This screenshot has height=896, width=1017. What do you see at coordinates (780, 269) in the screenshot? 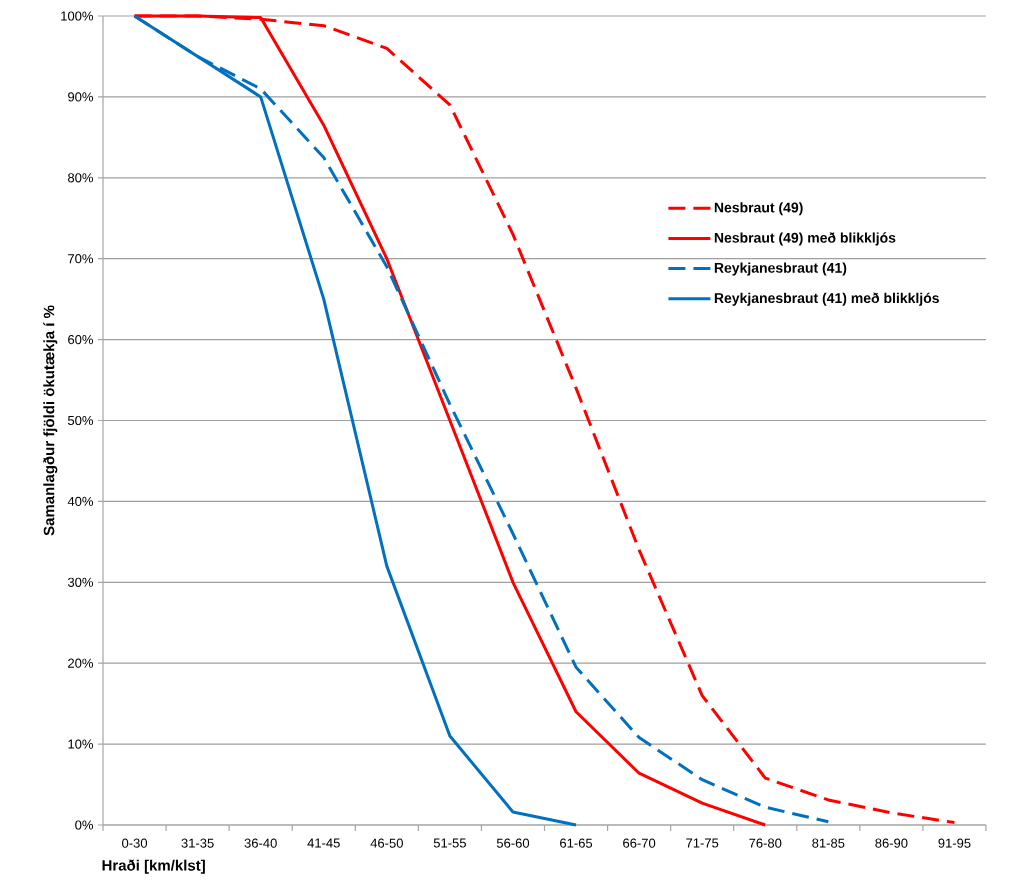
I see `legend-label: Reykjanesbraut (41)` at bounding box center [780, 269].